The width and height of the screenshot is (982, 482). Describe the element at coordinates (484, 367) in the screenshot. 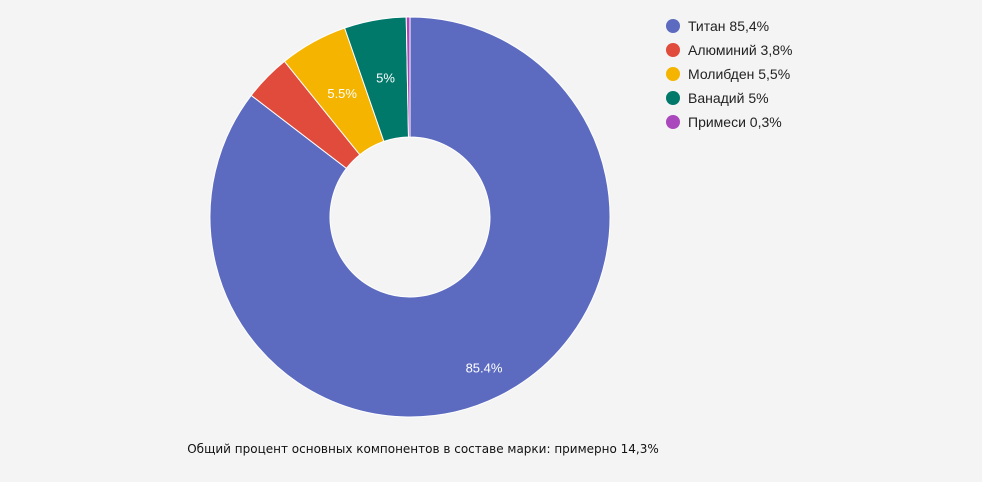

I see `slice-label-1: 85.4%` at that location.